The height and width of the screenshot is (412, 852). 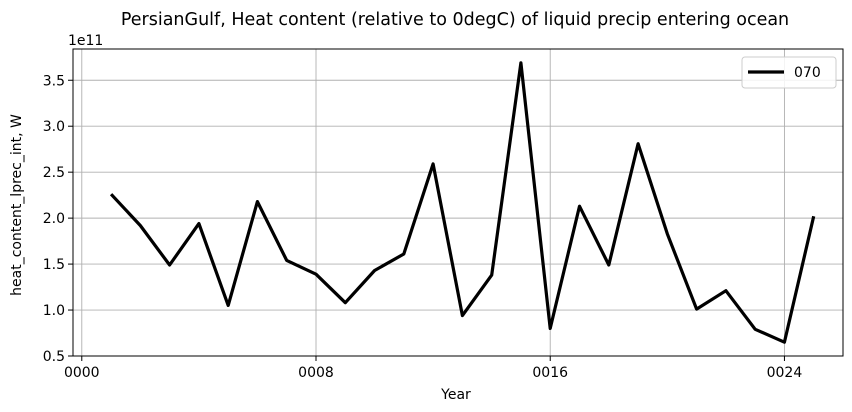 I want to click on x-tick-label: 0016, so click(x=550, y=373).